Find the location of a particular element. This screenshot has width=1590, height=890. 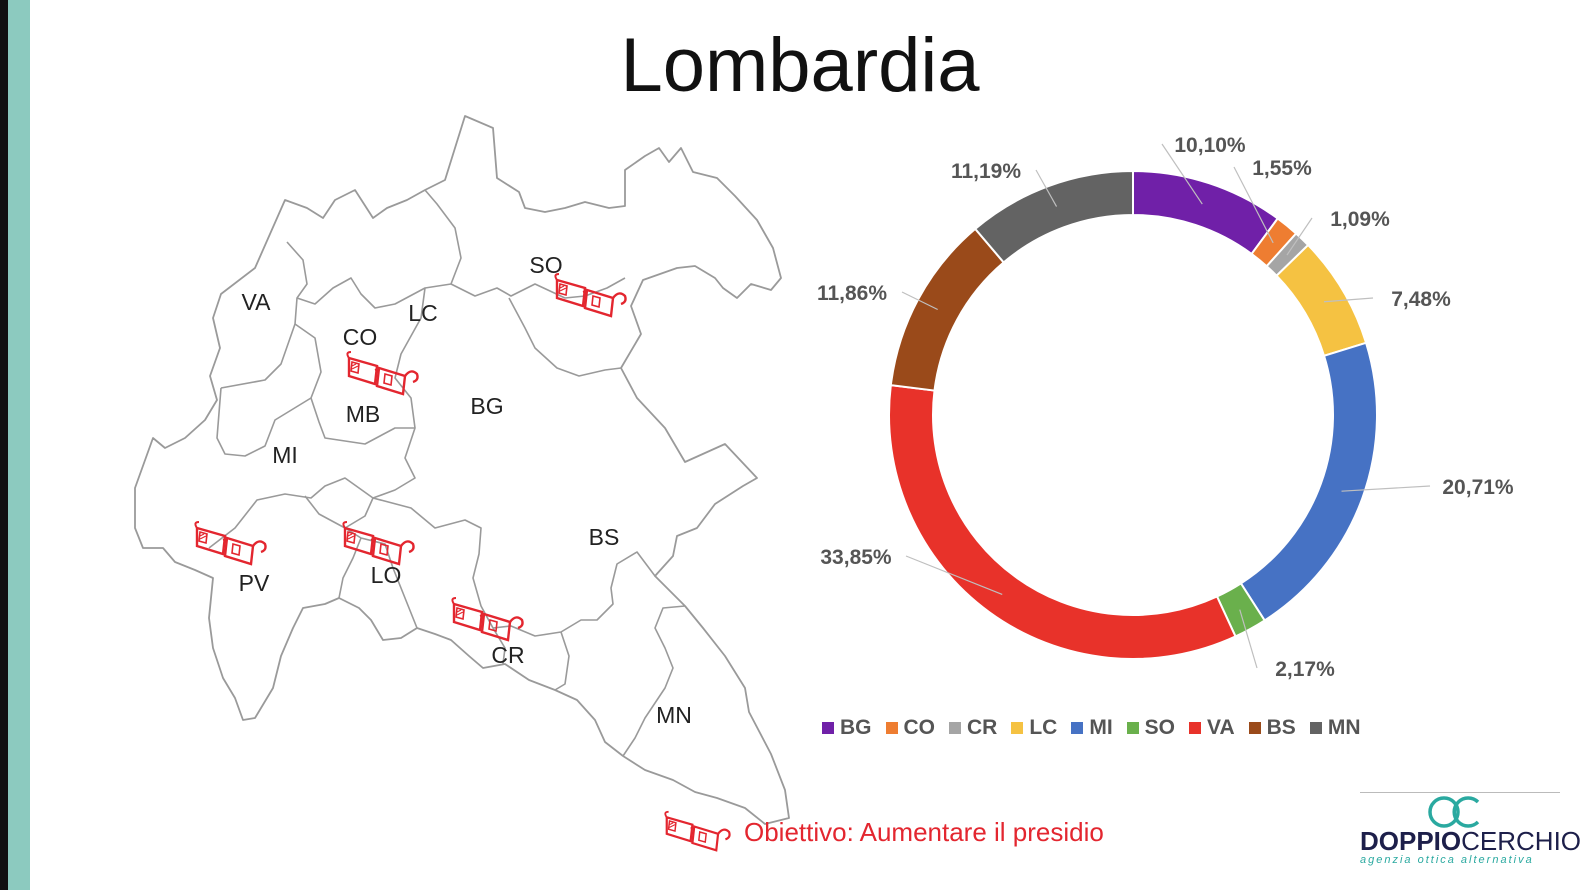

donut-slice-lc is located at coordinates (1321, 300).